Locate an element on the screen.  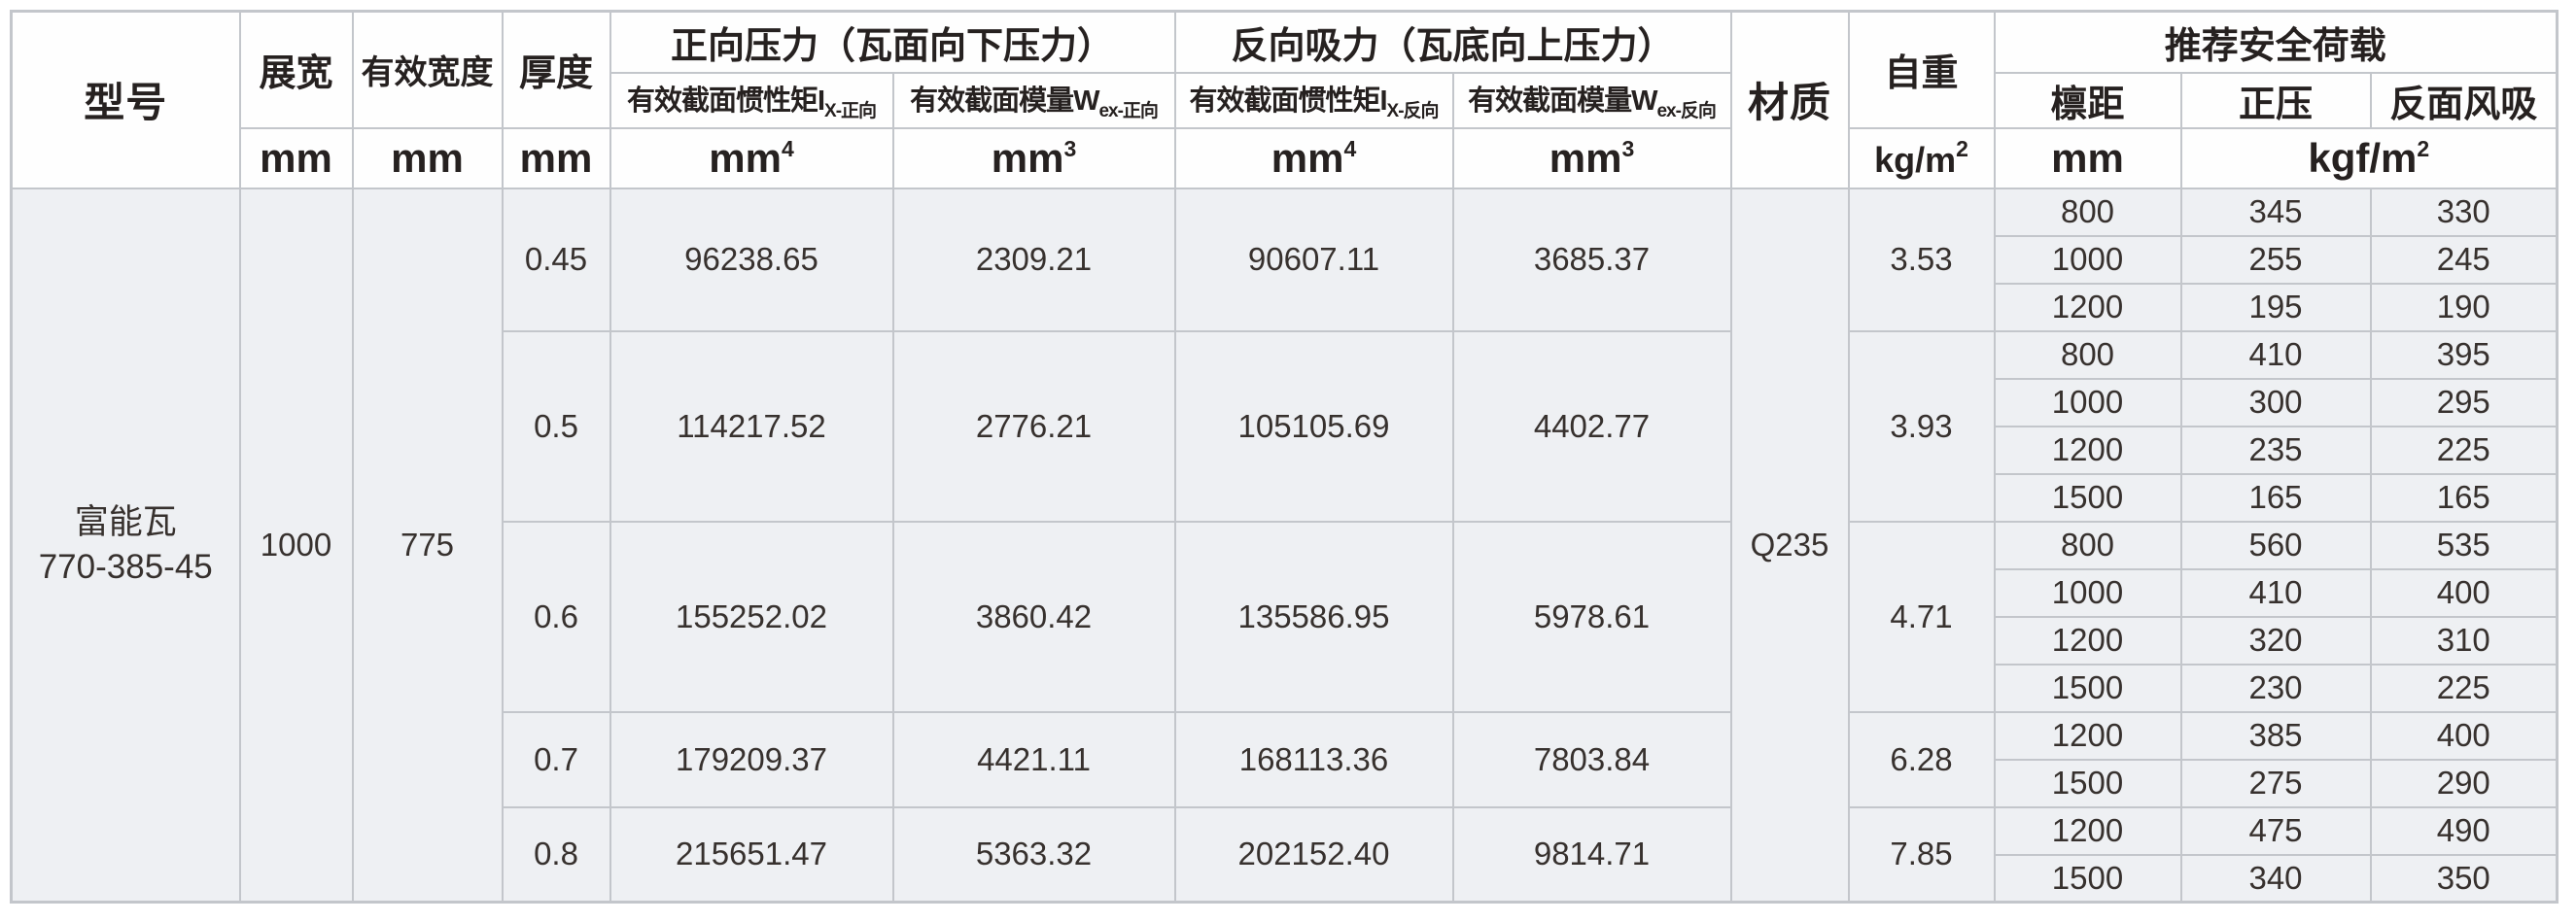
modulus-positive-cell: 2776.21 is located at coordinates (1033, 426).